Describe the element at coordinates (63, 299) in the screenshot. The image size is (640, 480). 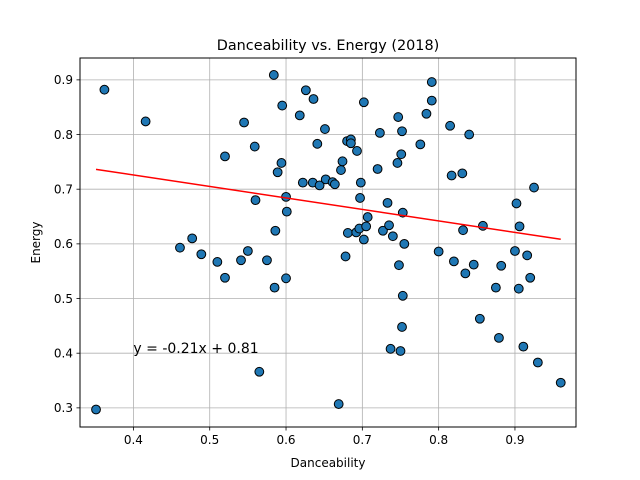
I see `y-tick-label: 0.5` at that location.